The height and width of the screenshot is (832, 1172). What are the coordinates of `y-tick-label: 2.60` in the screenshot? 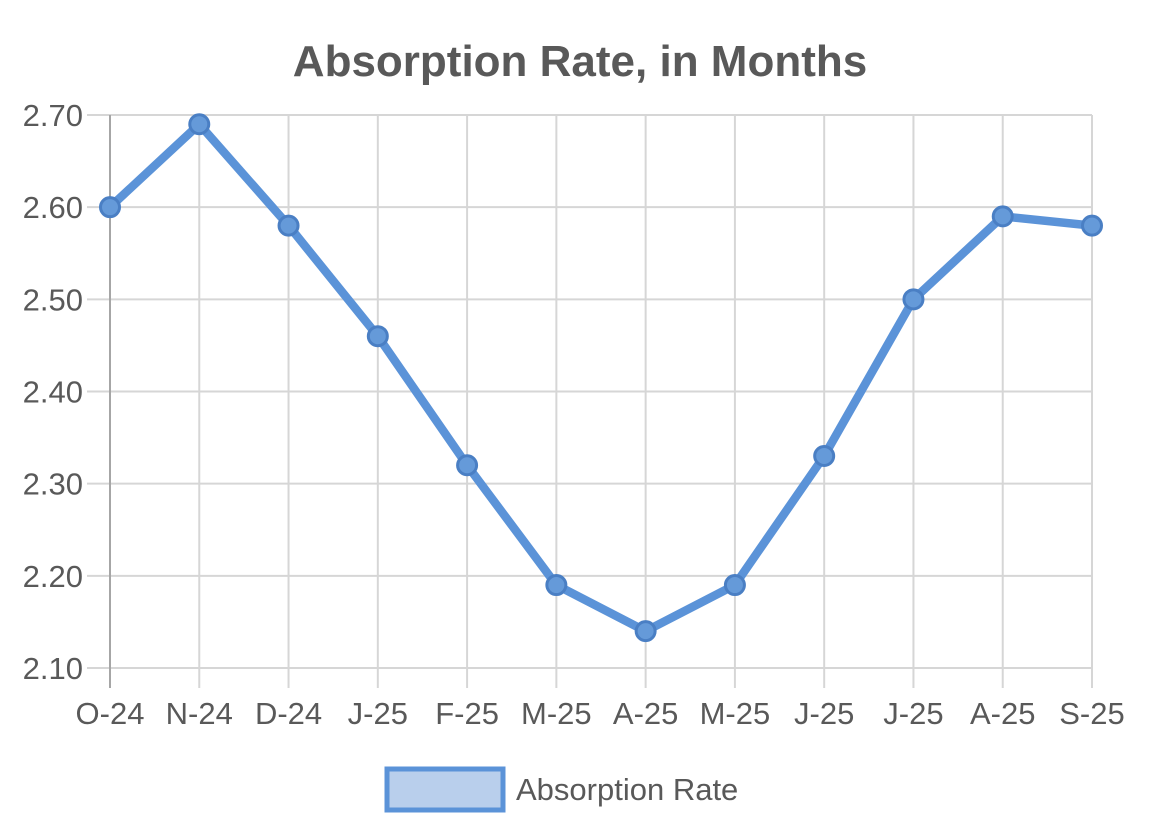 It's located at (53, 207).